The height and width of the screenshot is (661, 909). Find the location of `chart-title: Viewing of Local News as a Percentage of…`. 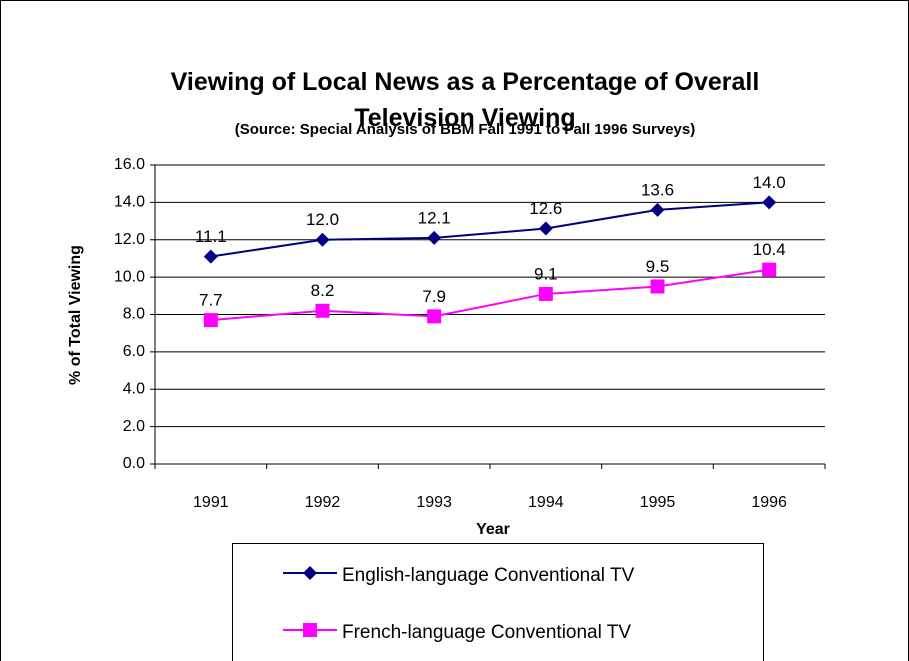

chart-title: Viewing of Local News as a Percentage of… is located at coordinates (465, 100).